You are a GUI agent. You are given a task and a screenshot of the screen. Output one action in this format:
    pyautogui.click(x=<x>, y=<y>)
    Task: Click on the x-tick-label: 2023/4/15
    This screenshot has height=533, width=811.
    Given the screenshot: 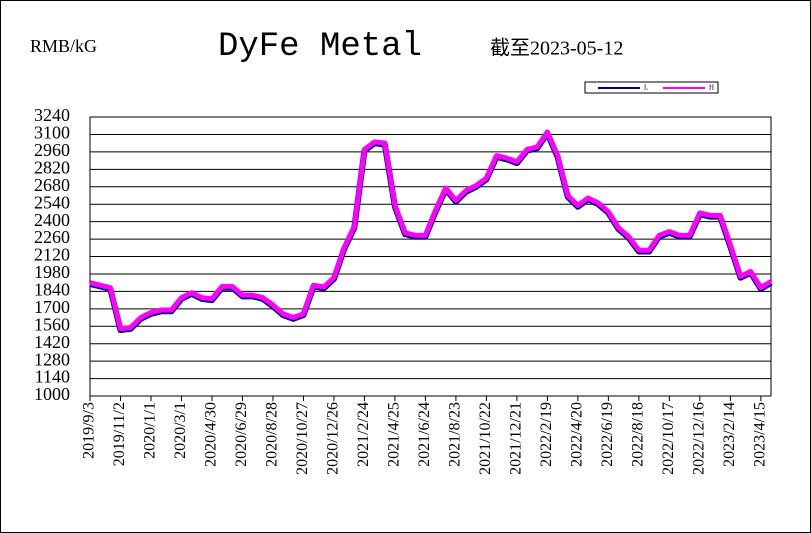 What is the action you would take?
    pyautogui.click(x=760, y=434)
    